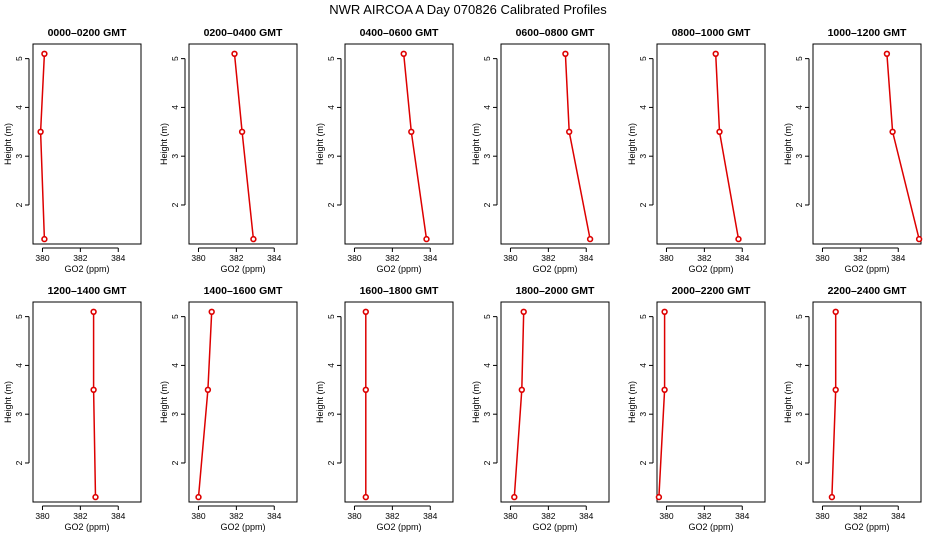 The width and height of the screenshot is (936, 540). What do you see at coordinates (867, 33) in the screenshot?
I see `panel-title: 1000–1200 GMT` at bounding box center [867, 33].